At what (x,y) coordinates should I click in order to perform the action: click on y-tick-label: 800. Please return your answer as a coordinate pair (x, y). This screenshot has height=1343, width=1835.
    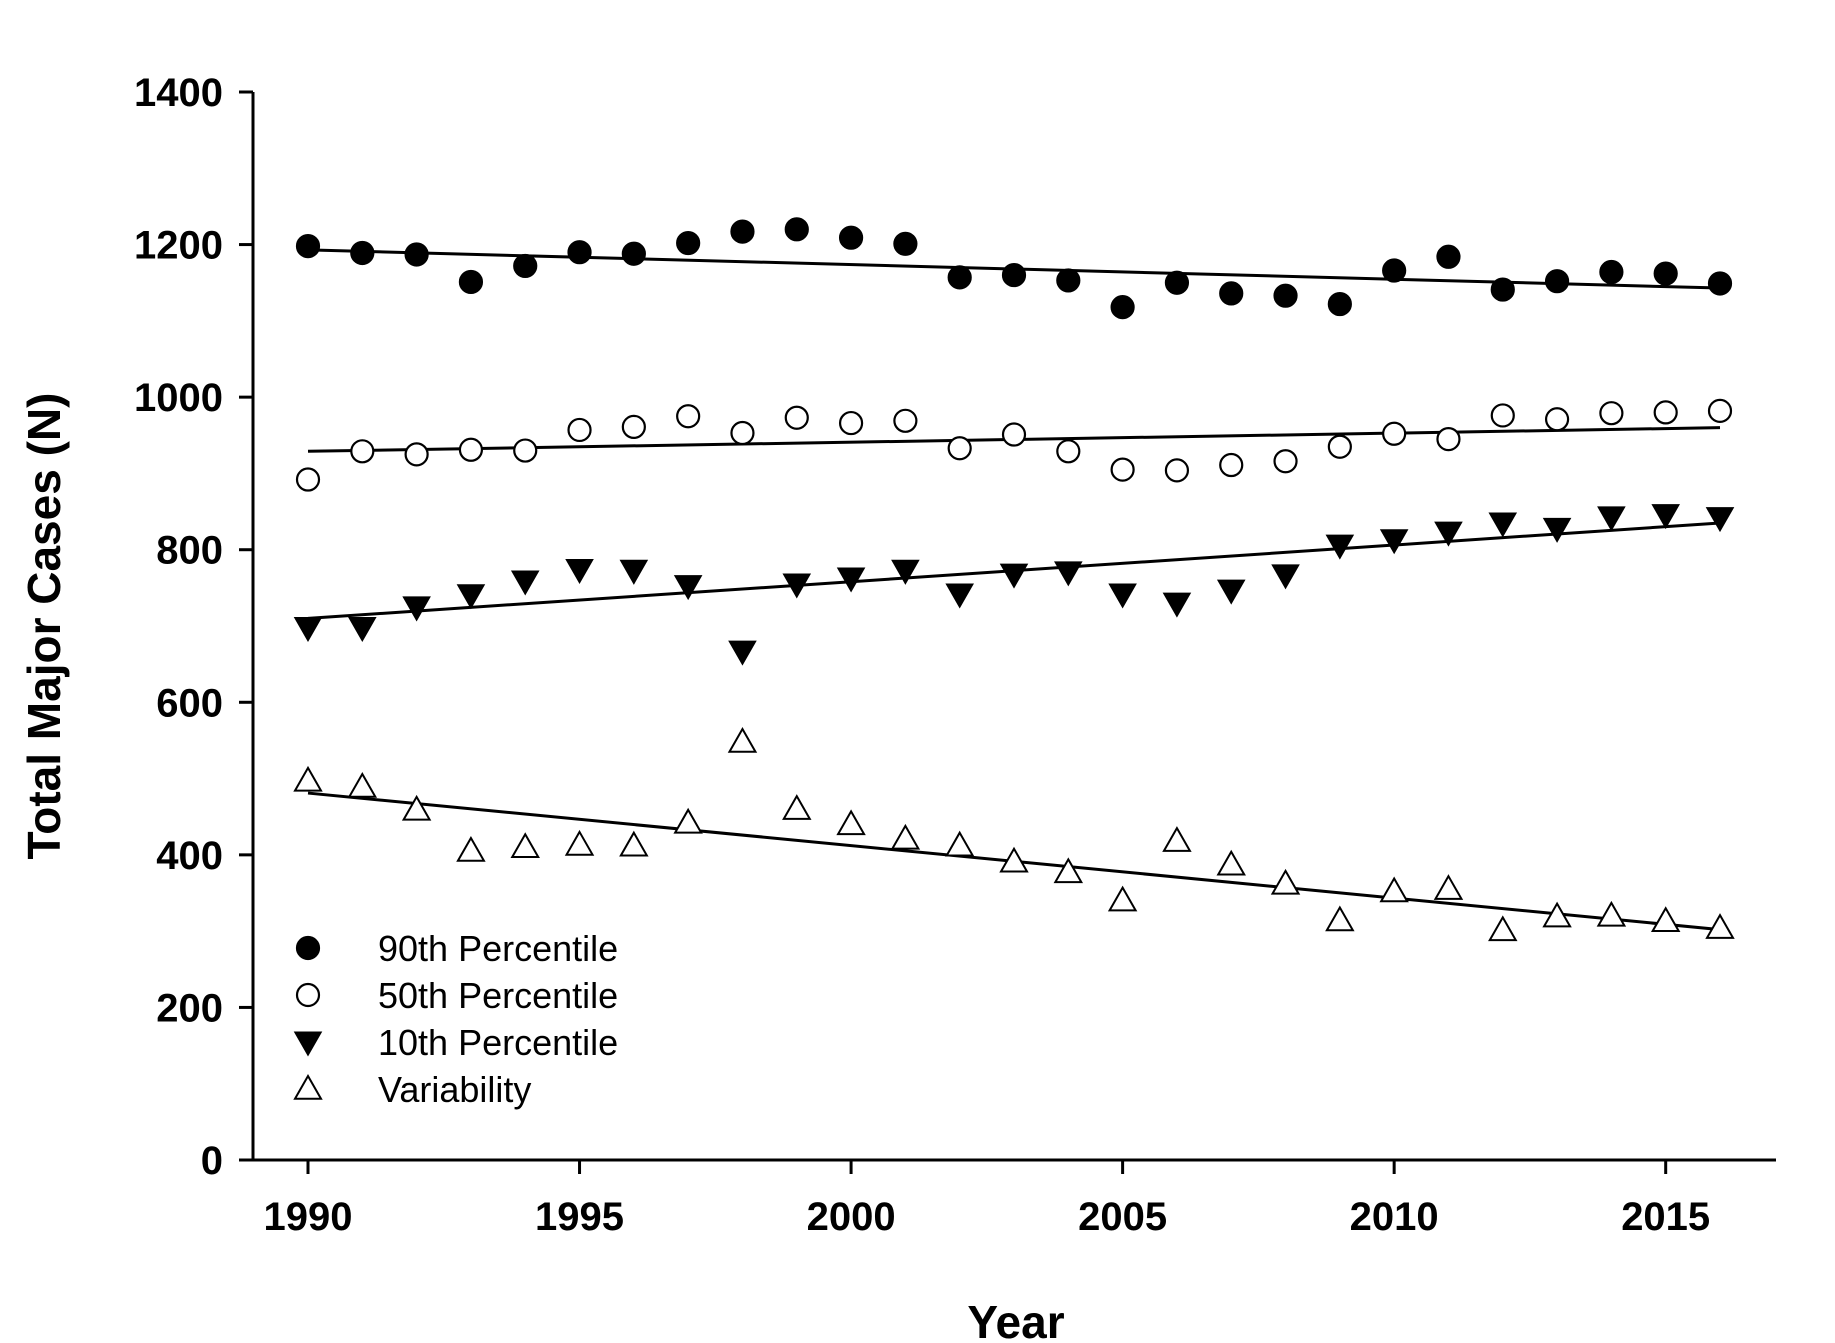
    Looking at the image, I should click on (189, 551).